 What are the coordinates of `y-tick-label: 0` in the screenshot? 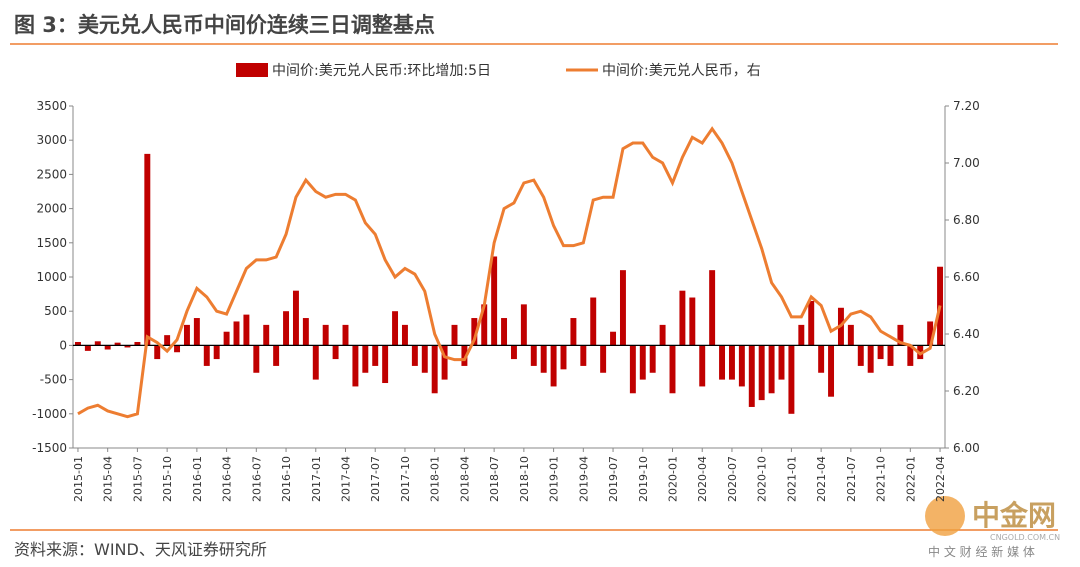 It's located at (63, 345).